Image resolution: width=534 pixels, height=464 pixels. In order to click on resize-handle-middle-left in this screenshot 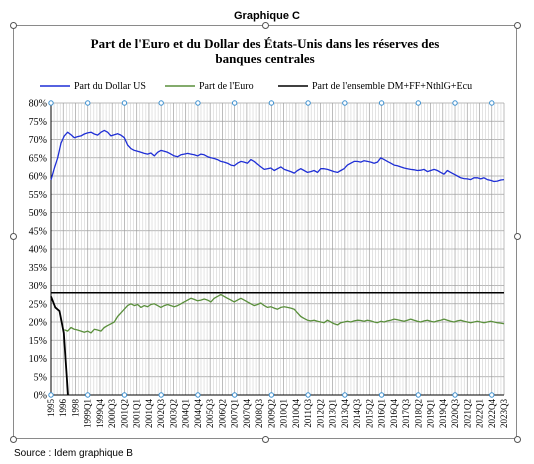, I will do `click(13, 236)`.